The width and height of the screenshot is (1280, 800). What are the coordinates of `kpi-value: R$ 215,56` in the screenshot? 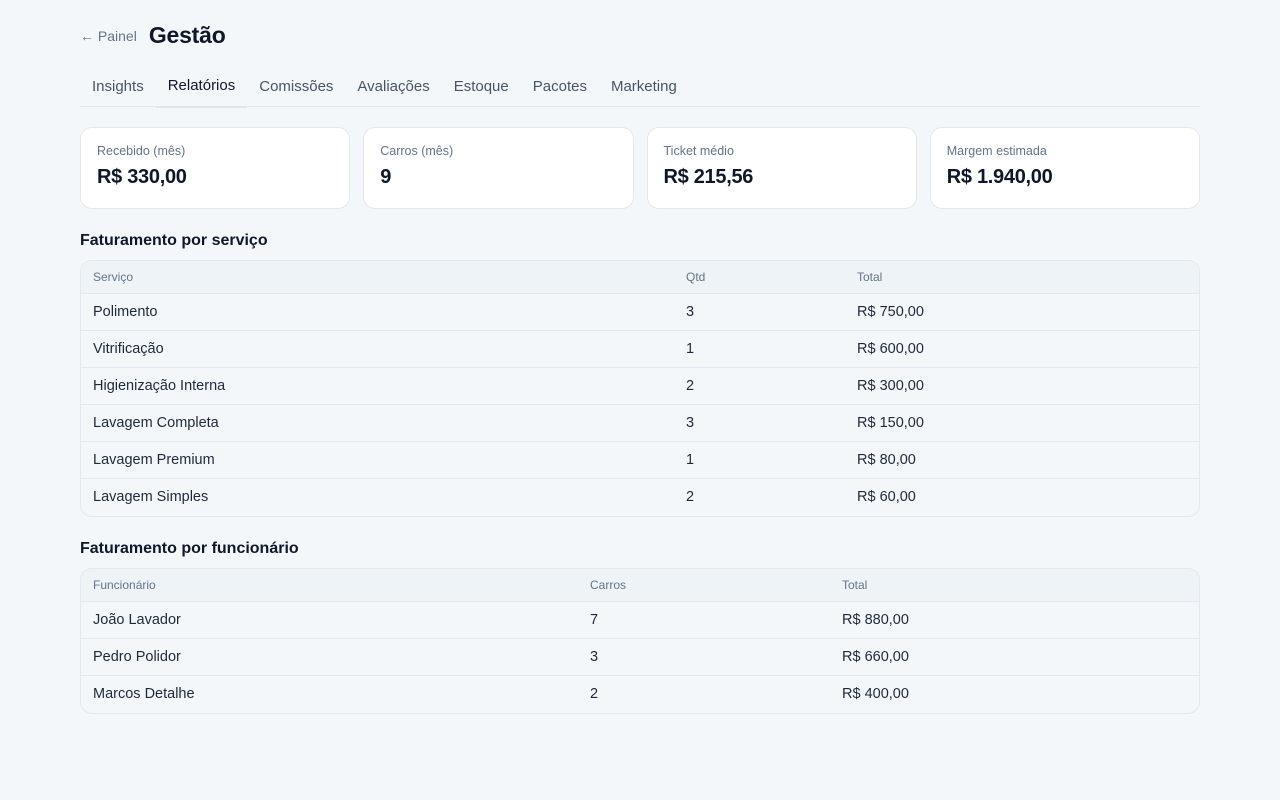 It's located at (708, 177).